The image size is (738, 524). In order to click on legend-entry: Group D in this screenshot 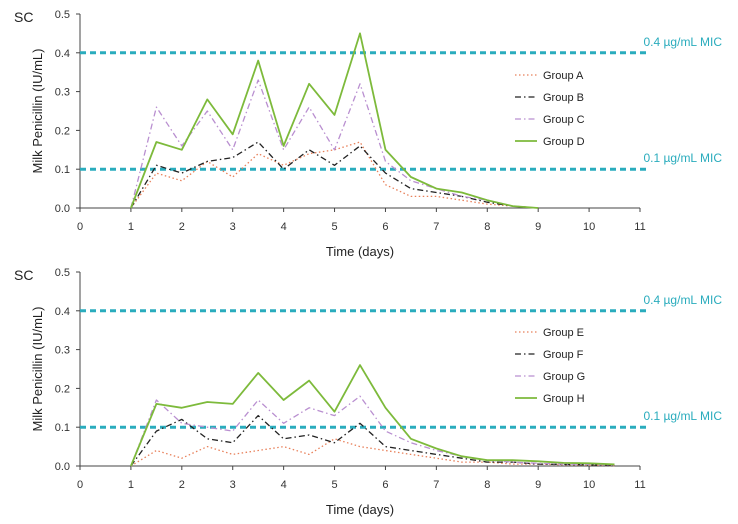, I will do `click(564, 142)`.